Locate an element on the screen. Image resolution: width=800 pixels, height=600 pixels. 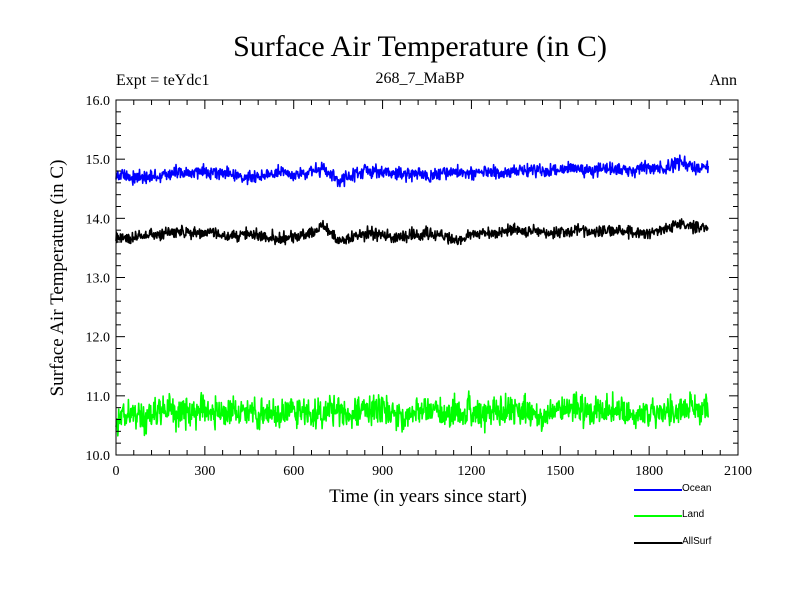
y-tick-label: 16.0 is located at coordinates (98, 101).